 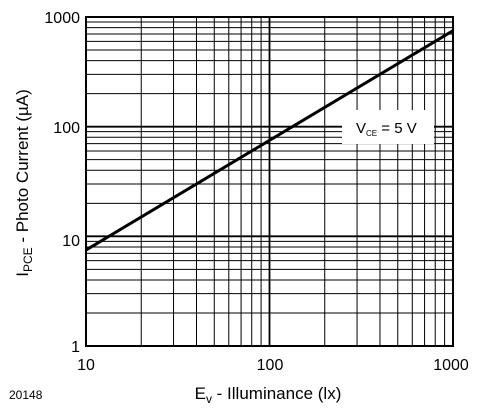 I want to click on x-axis-title-main: E, so click(x=200, y=393).